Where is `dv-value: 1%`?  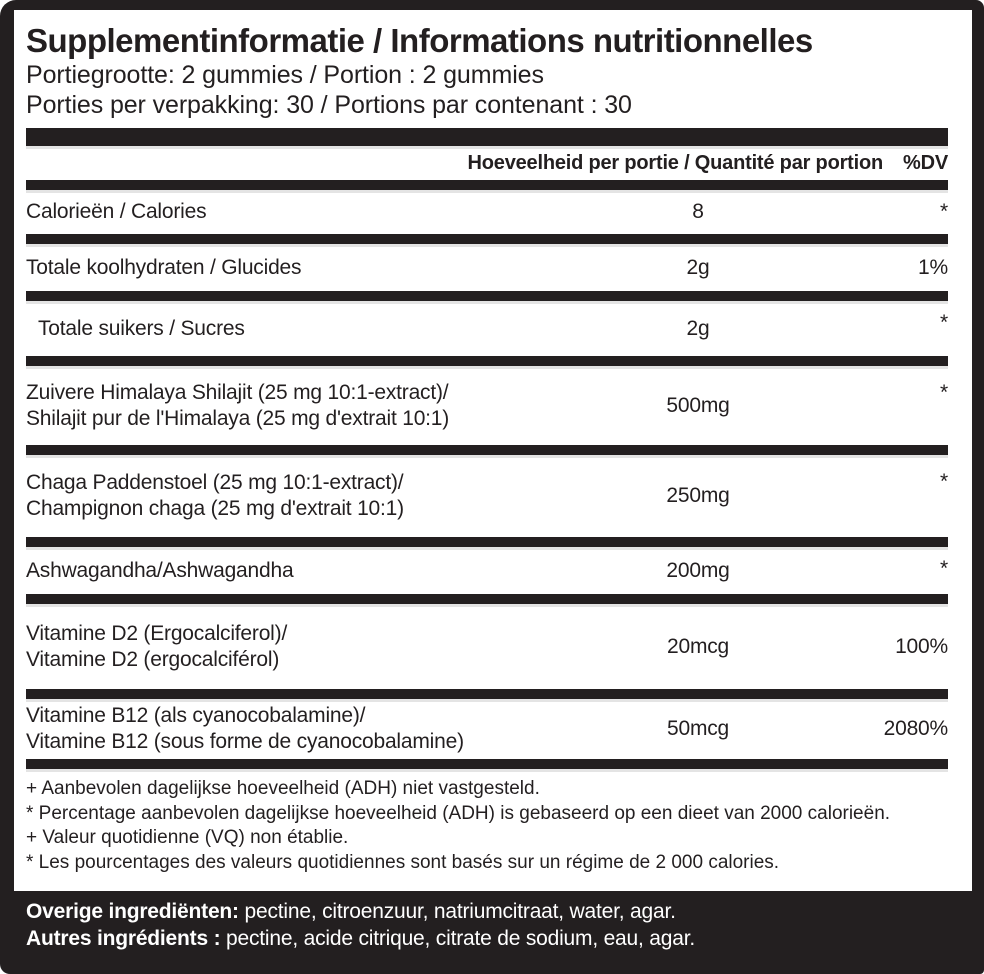 dv-value: 1% is located at coordinates (933, 267).